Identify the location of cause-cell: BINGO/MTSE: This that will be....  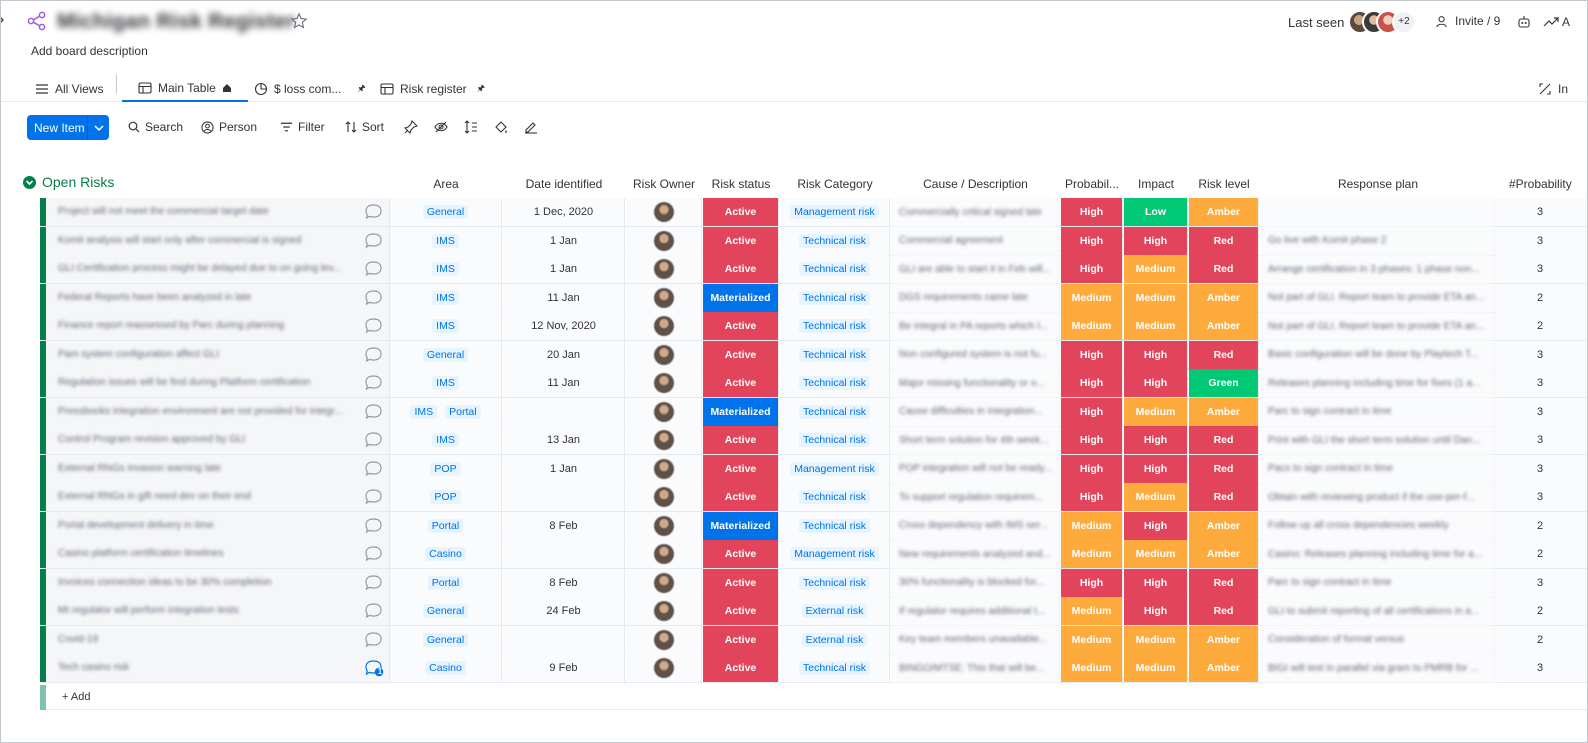
(975, 668).